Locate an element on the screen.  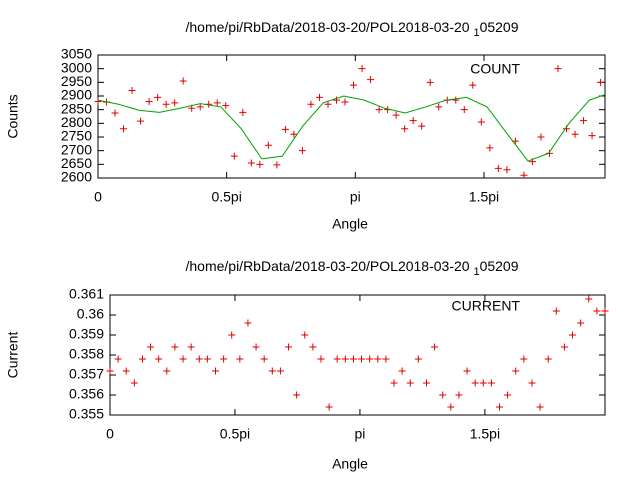
y-axis-label: Current is located at coordinates (13, 355).